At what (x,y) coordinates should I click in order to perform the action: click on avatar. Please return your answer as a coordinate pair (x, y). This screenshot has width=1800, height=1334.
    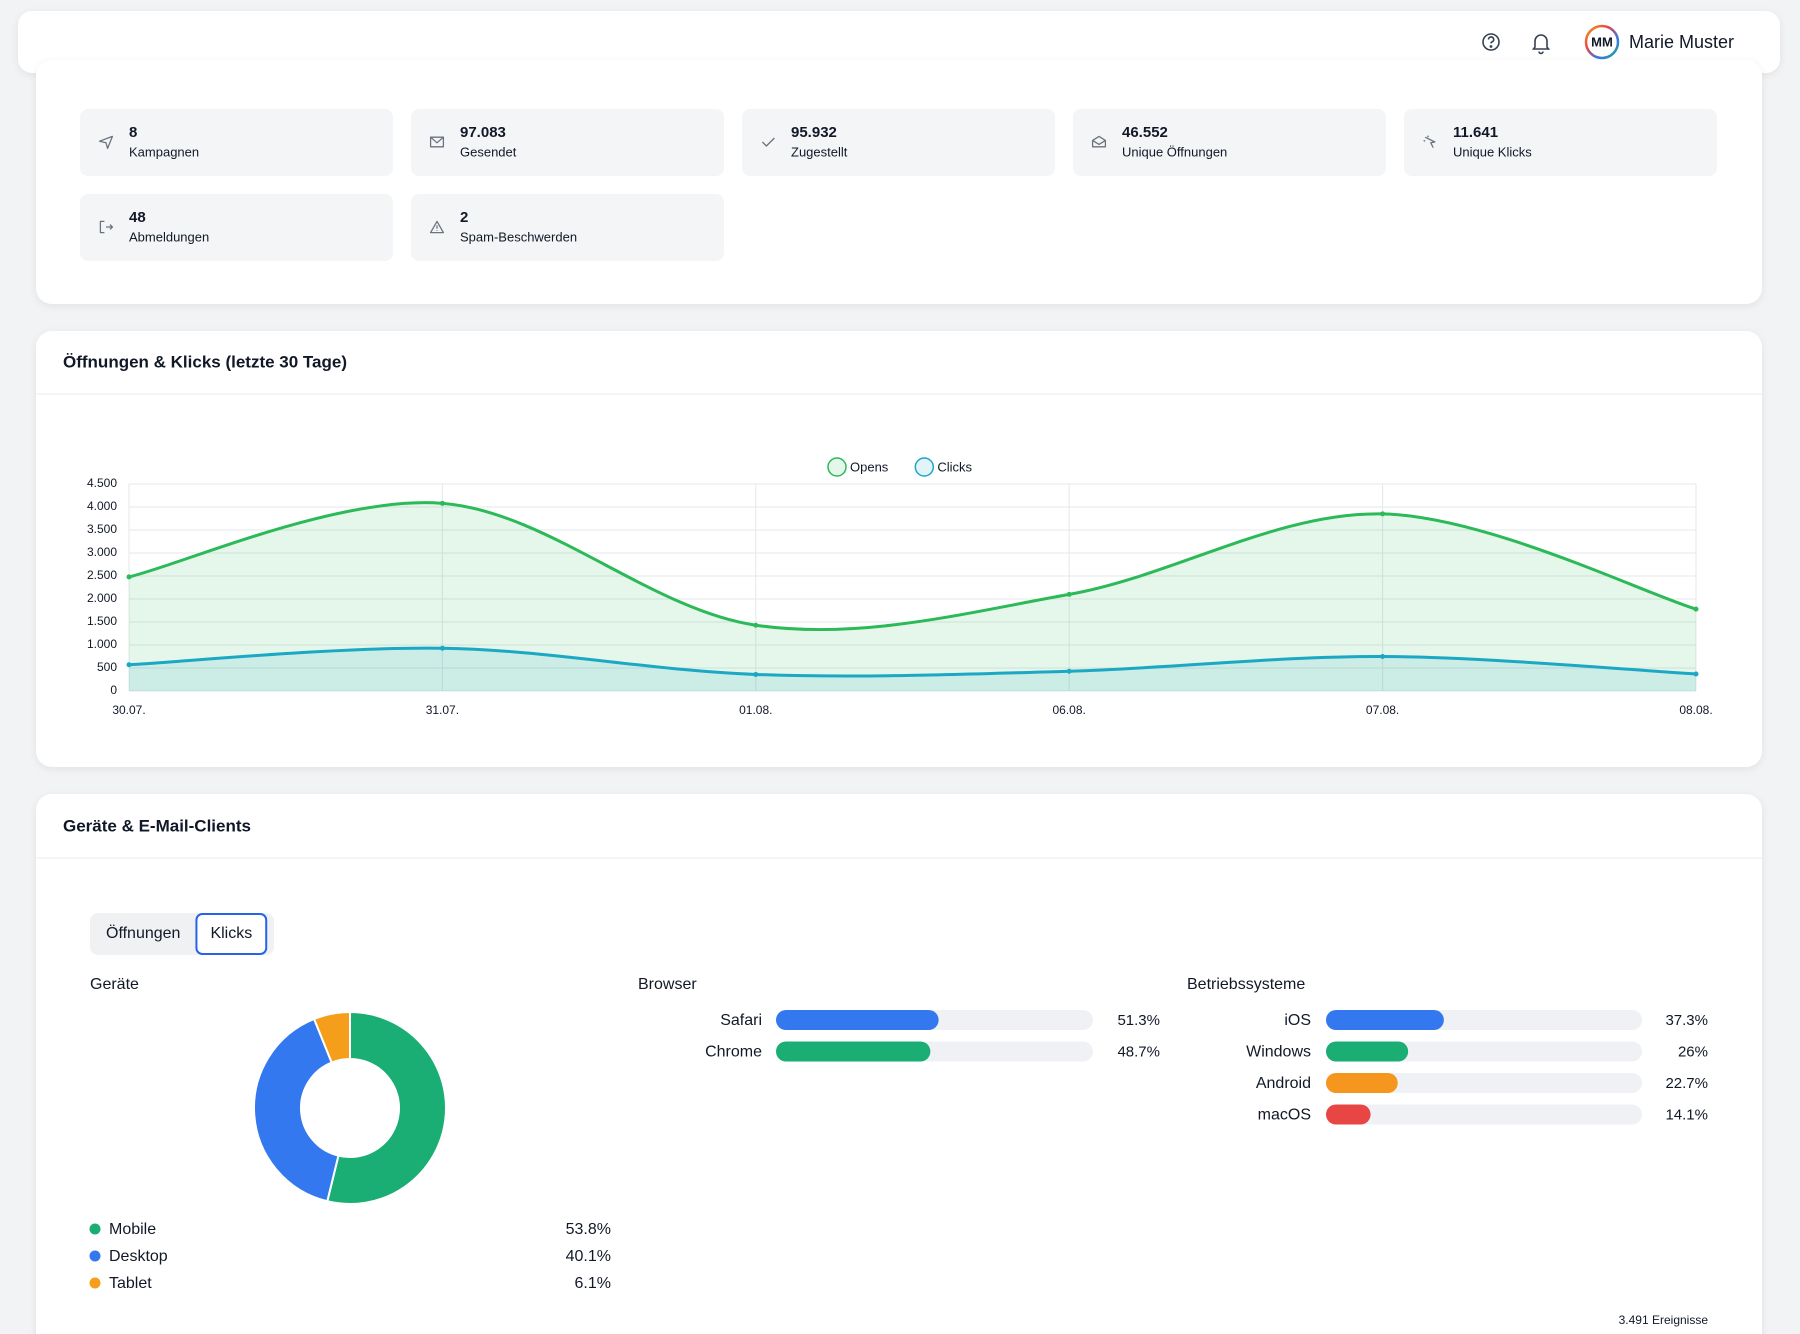
    Looking at the image, I should click on (1602, 42).